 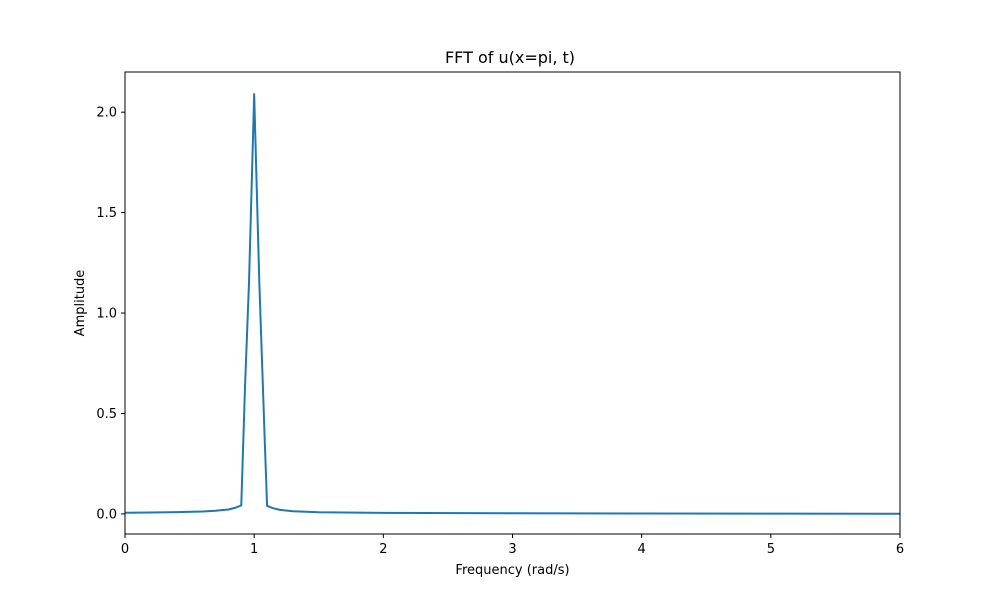 I want to click on y-tick-label: 1.5, so click(x=106, y=213).